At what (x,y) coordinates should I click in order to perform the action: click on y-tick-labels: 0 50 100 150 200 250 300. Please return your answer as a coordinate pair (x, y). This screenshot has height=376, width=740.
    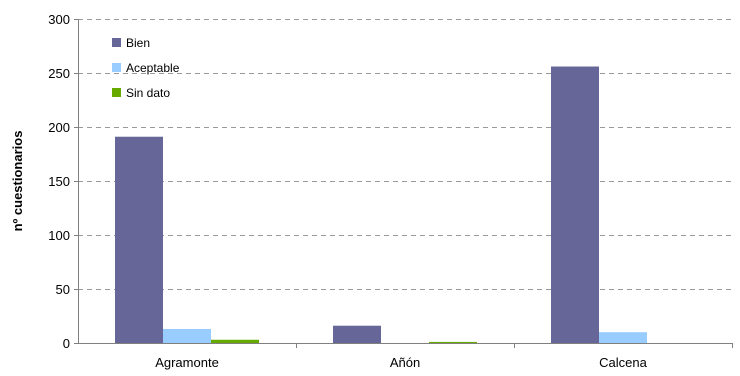
    Looking at the image, I should click on (63, 181).